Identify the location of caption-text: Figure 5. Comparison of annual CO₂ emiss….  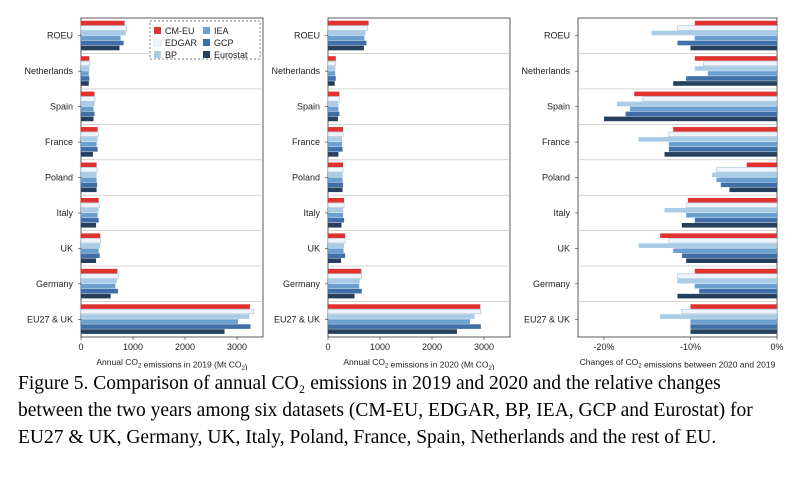
(385, 410).